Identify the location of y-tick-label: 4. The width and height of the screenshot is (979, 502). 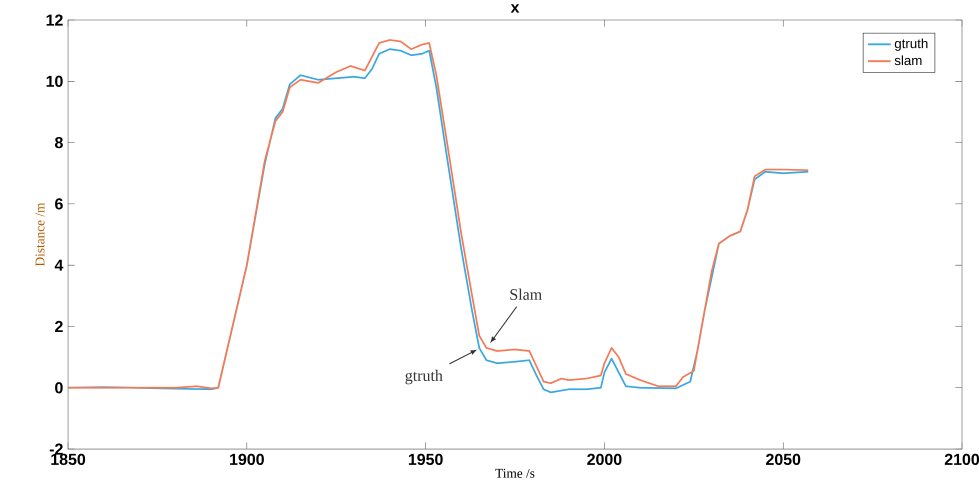
(59, 265).